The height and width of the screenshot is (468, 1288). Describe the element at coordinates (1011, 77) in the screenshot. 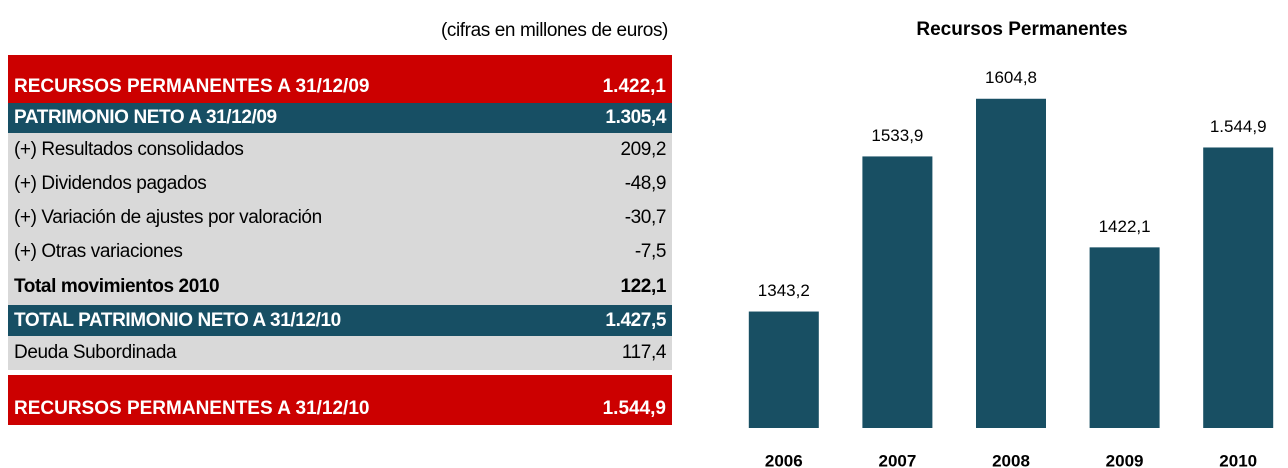

I see `data-label: 1604,8` at that location.